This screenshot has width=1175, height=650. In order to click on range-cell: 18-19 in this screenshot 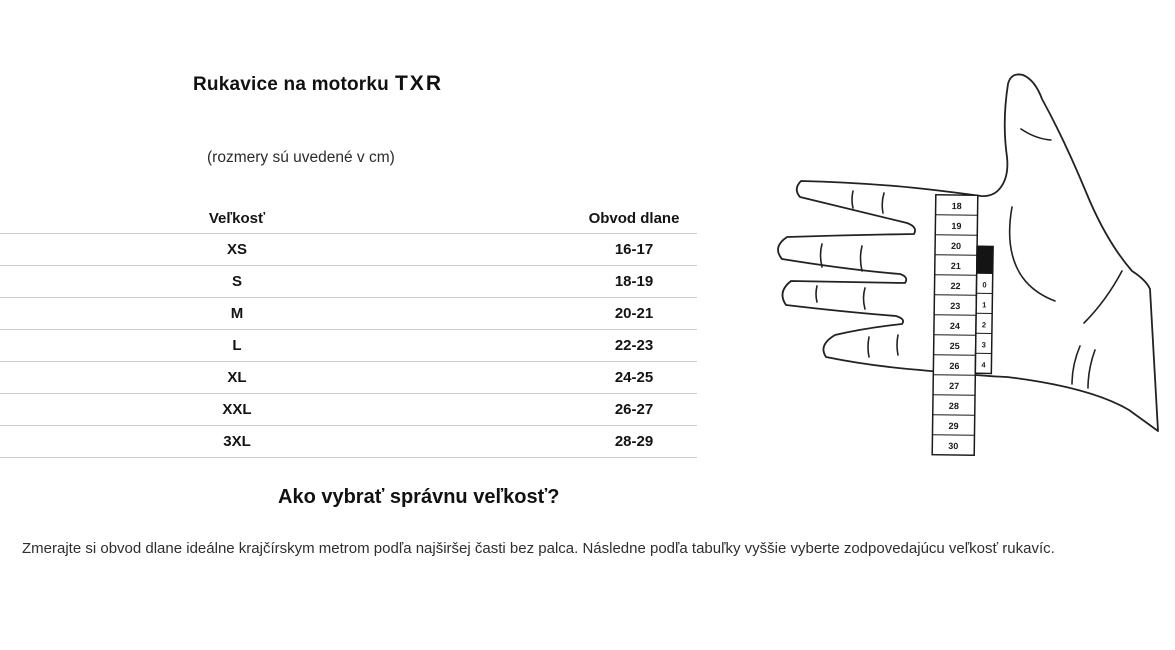, I will do `click(634, 281)`.